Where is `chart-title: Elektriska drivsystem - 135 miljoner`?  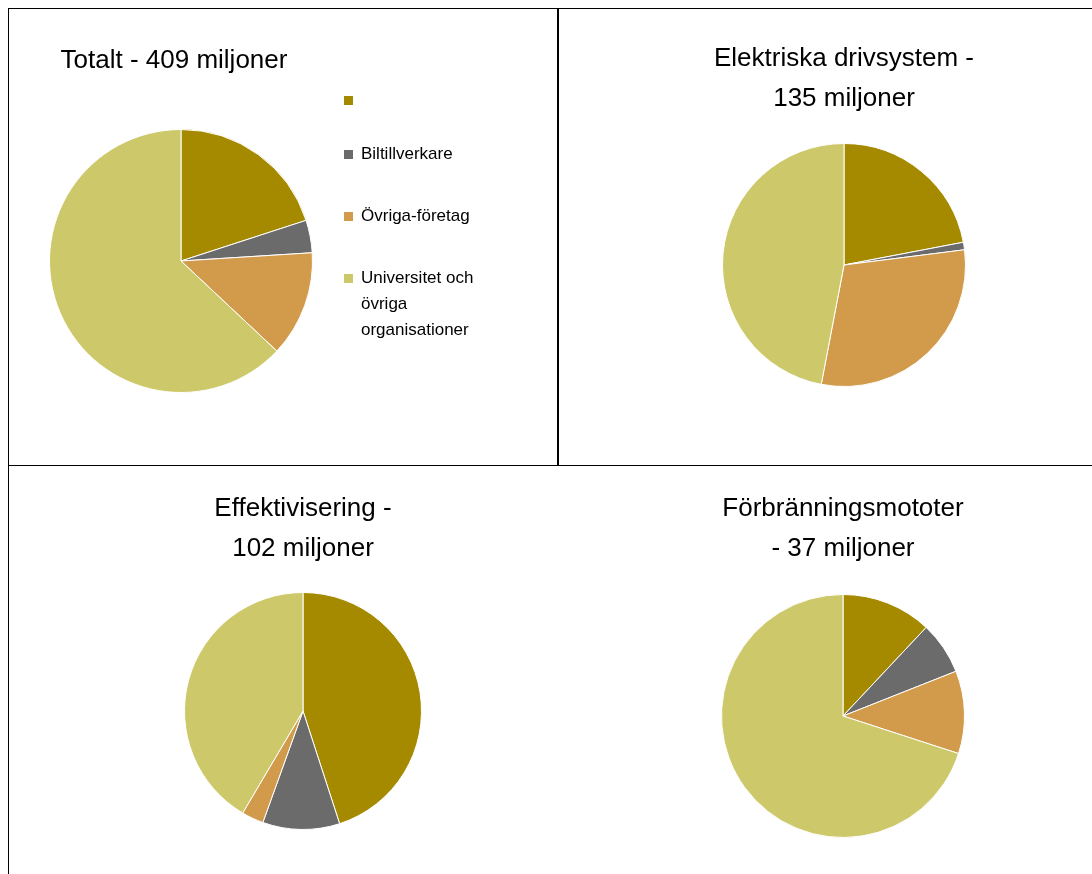 chart-title: Elektriska drivsystem - 135 miljoner is located at coordinates (843, 77).